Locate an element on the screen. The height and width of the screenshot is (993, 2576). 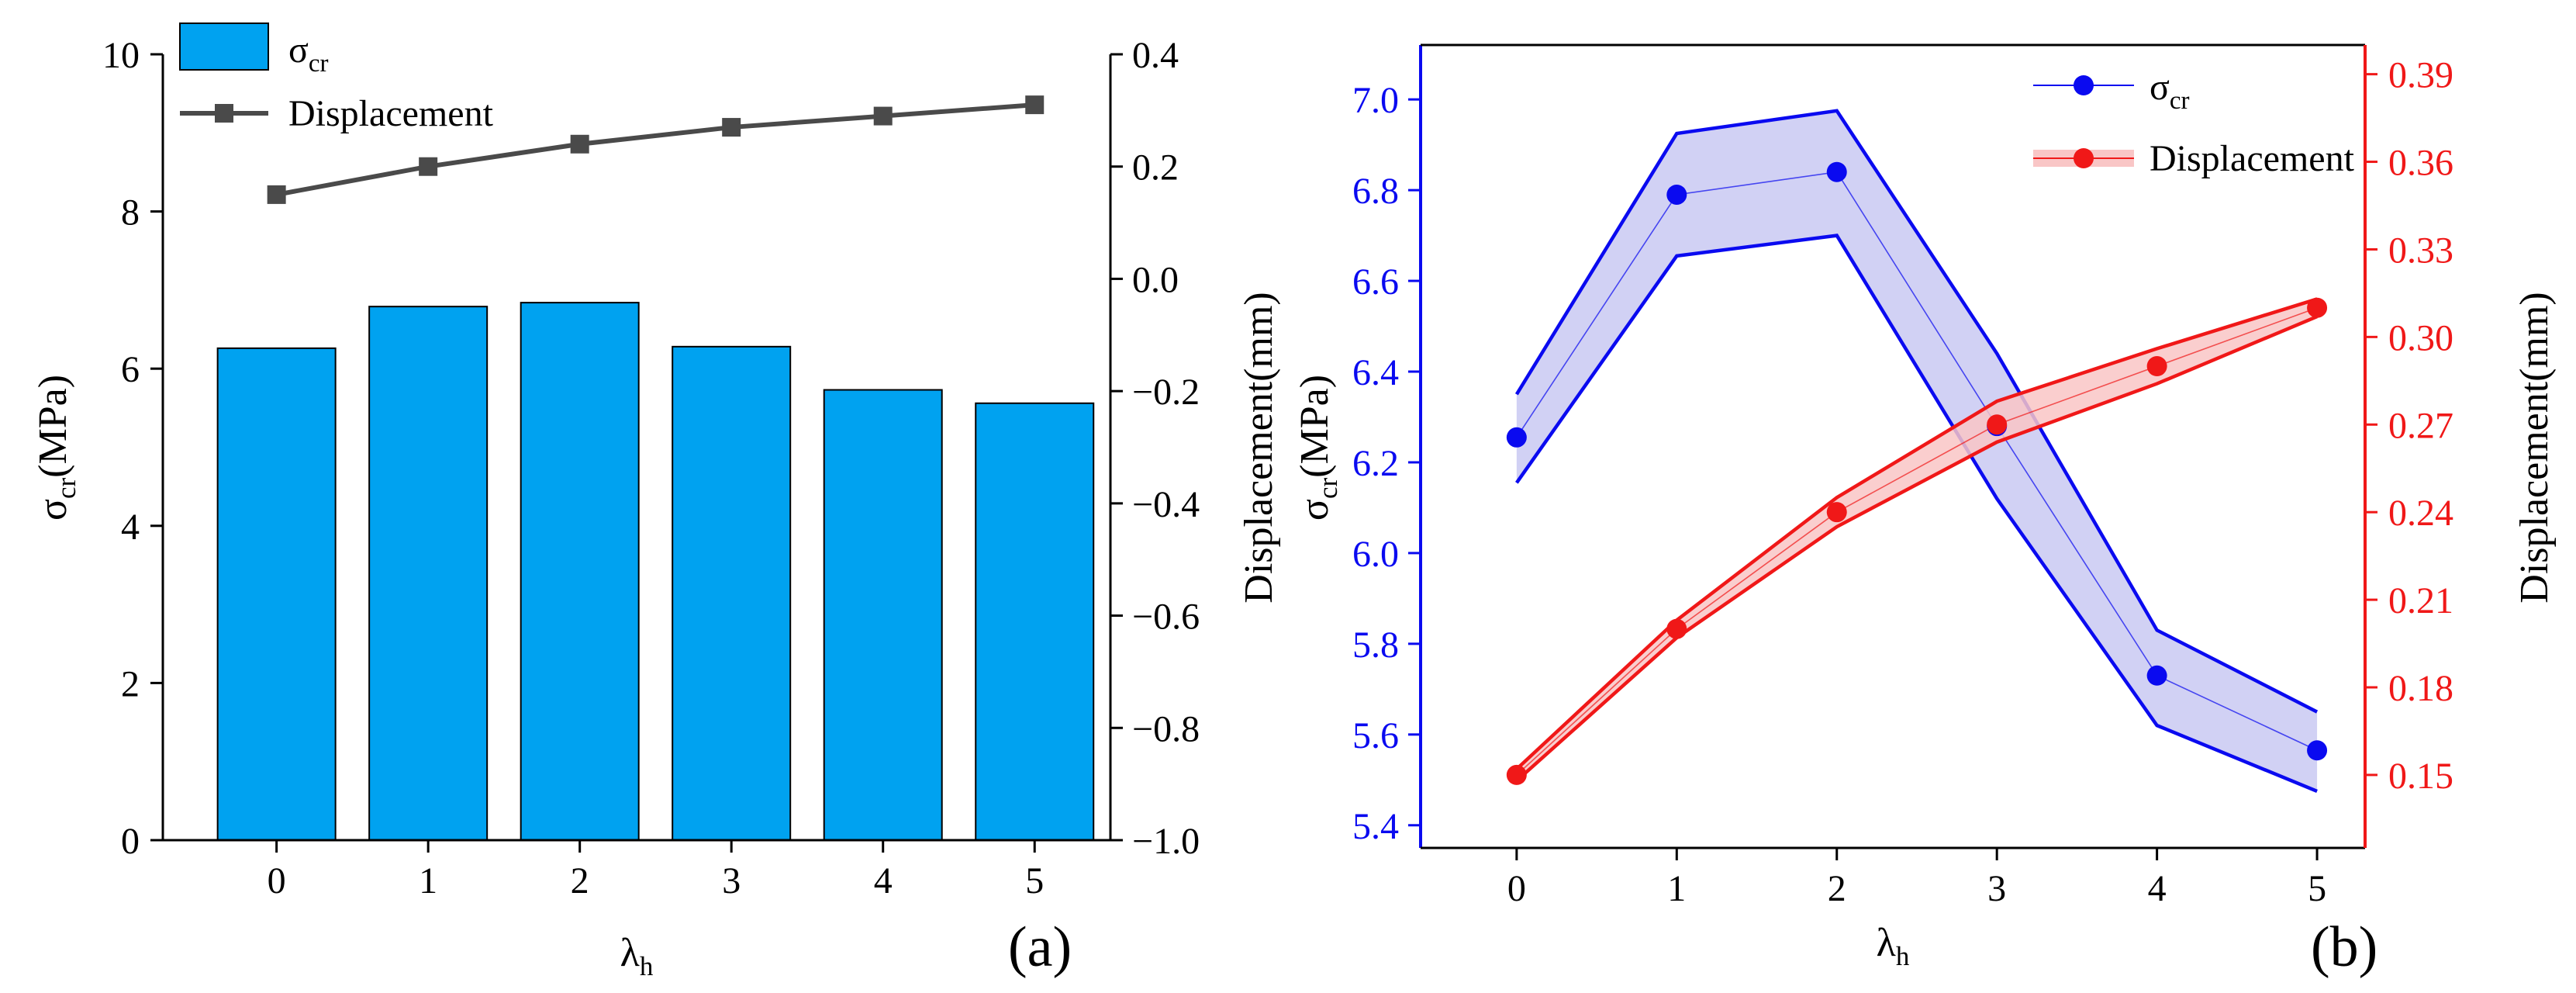
y-right-tick-label: 0.39 is located at coordinates (2420, 75).